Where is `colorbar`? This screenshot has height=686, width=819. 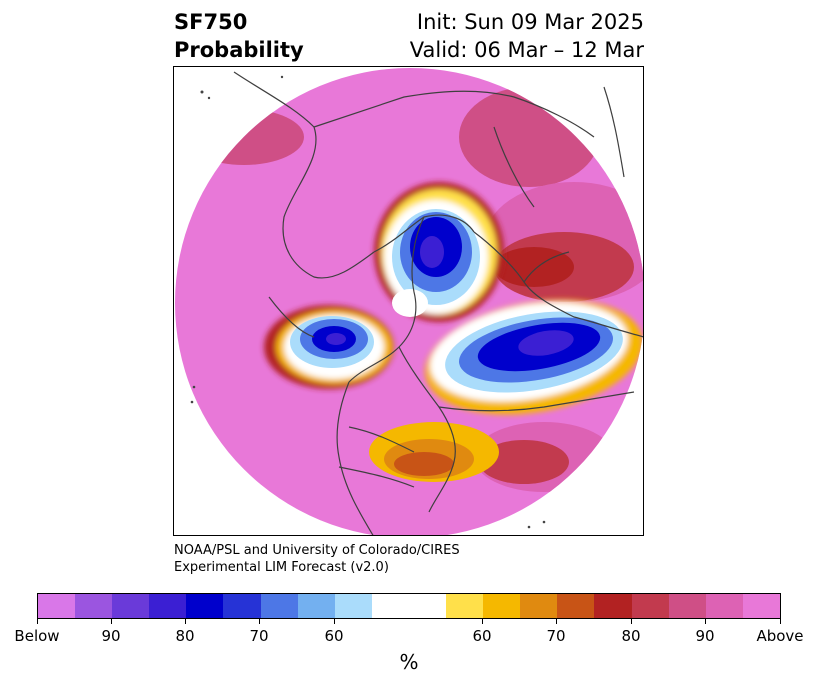
colorbar is located at coordinates (409, 606).